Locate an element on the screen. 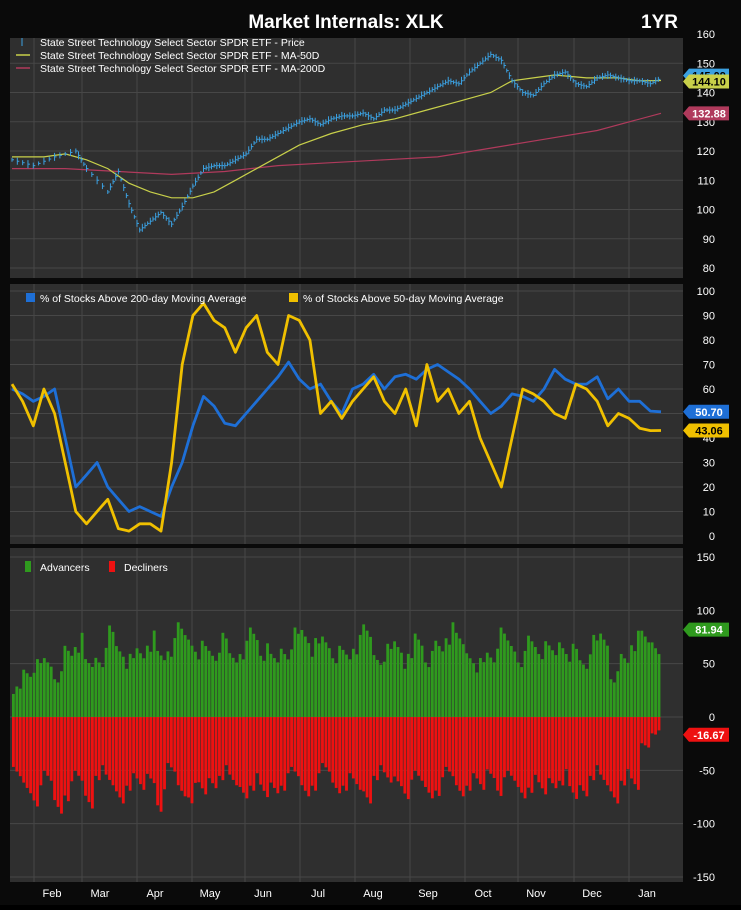  legend-200d-swatch is located at coordinates (30, 297).